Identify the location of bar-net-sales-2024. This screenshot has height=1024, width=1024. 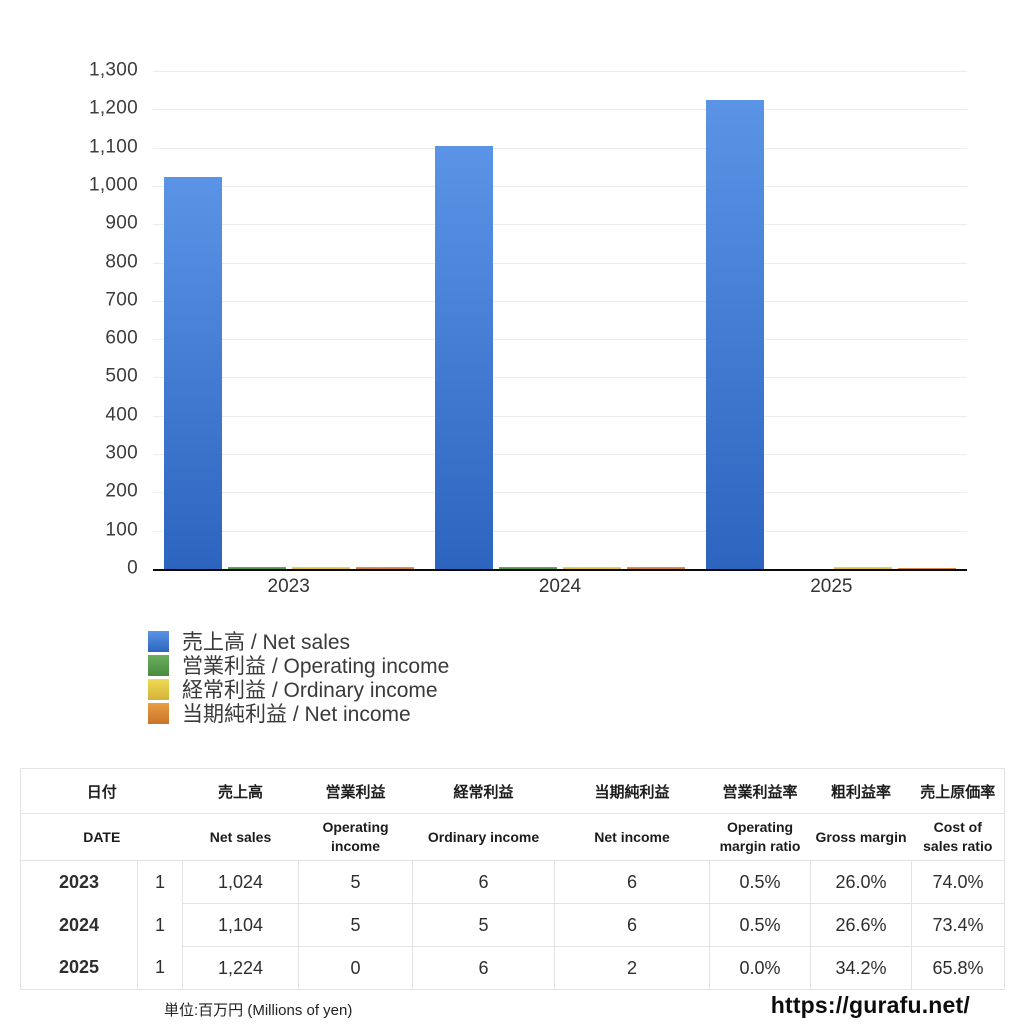
(464, 357).